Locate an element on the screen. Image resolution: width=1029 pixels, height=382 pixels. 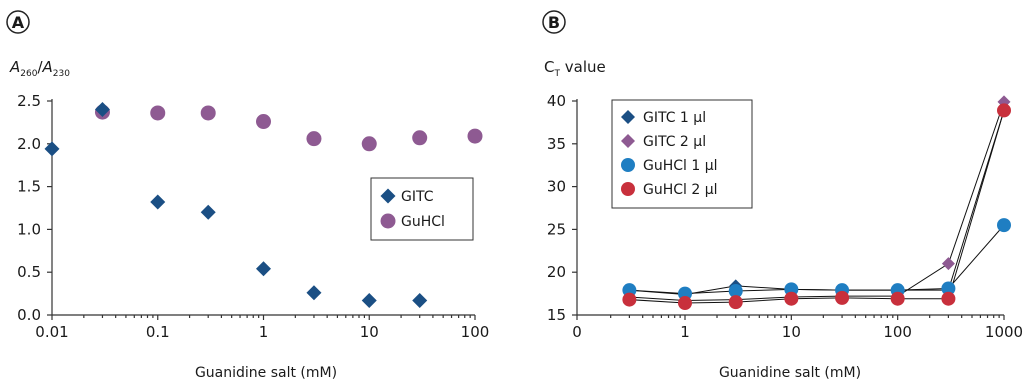
legend-label: GuHCl is located at coordinates (423, 222).